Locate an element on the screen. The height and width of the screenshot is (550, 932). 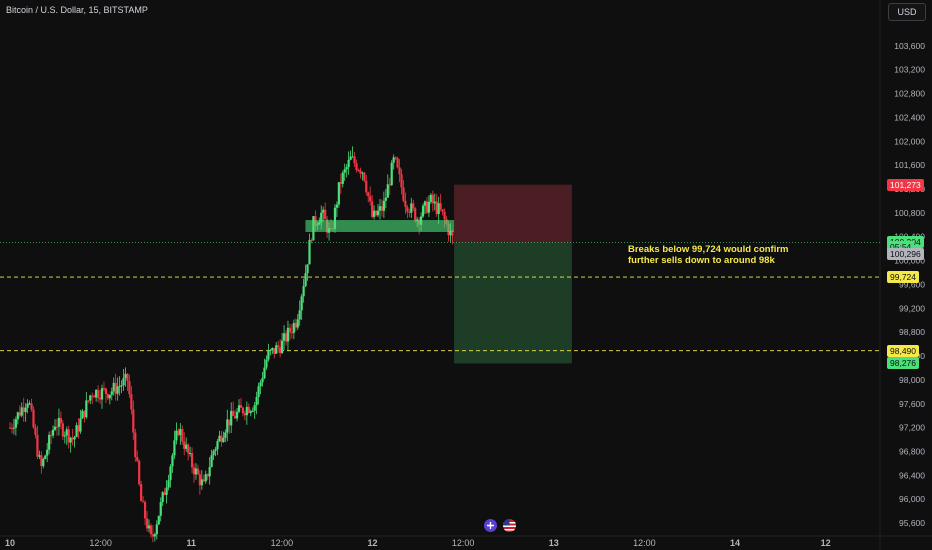
y-tick-label: 95,600 is located at coordinates (912, 523).